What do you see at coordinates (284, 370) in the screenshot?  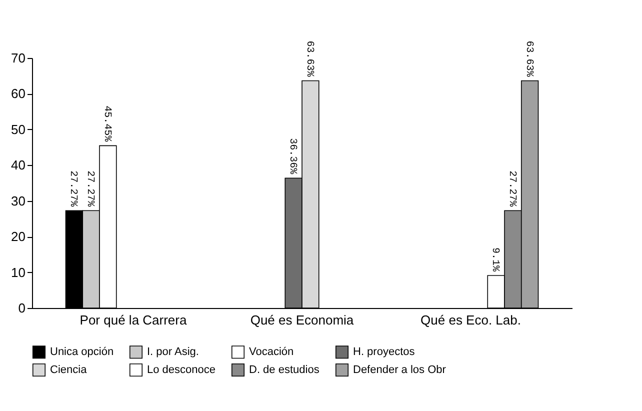 I see `legend-label: D. de estudios` at bounding box center [284, 370].